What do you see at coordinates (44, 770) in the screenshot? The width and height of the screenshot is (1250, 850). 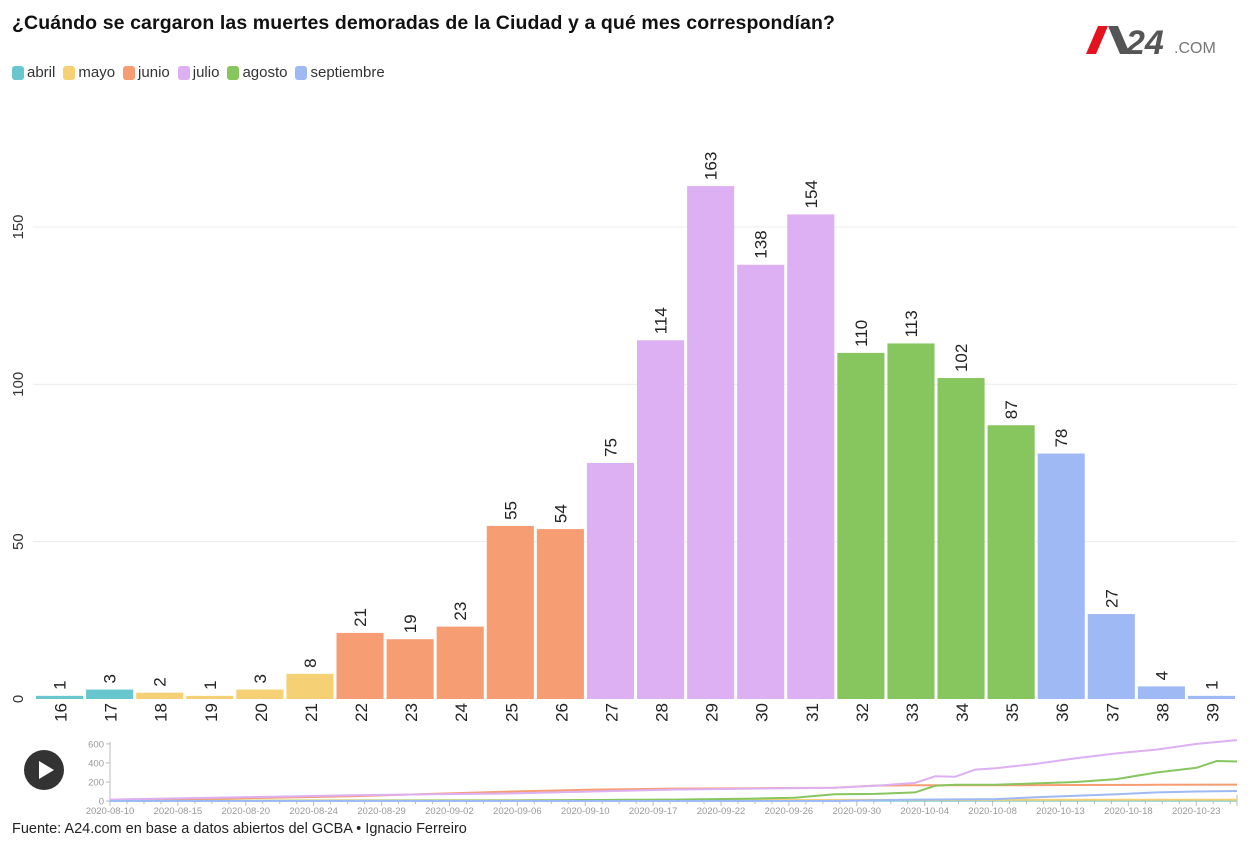 I see `play-button` at bounding box center [44, 770].